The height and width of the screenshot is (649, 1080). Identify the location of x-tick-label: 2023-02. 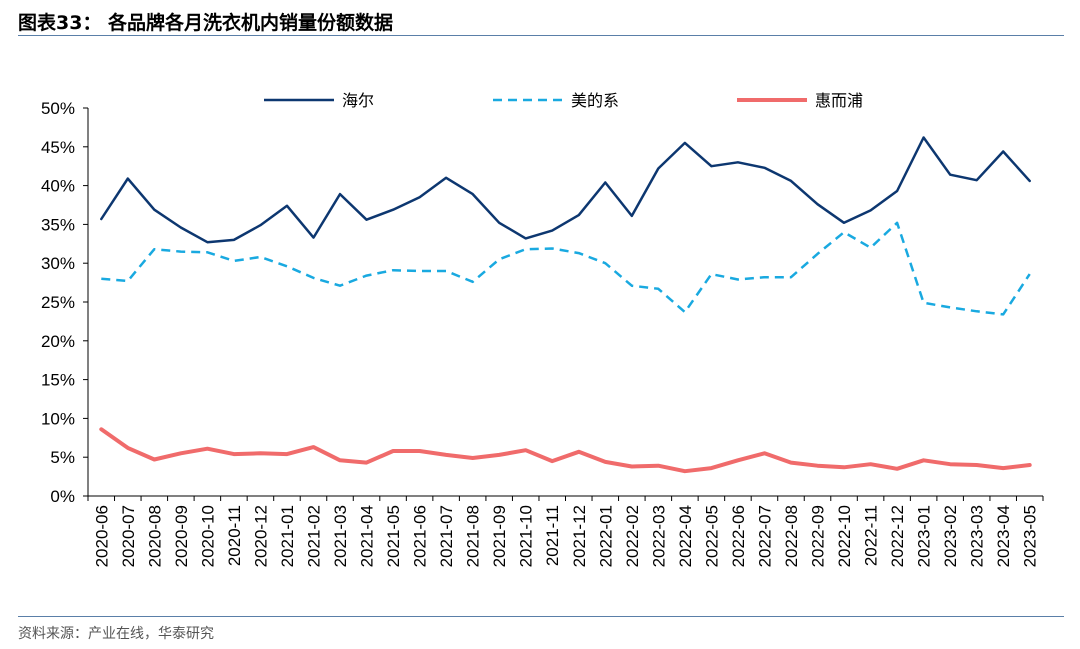
(950, 536).